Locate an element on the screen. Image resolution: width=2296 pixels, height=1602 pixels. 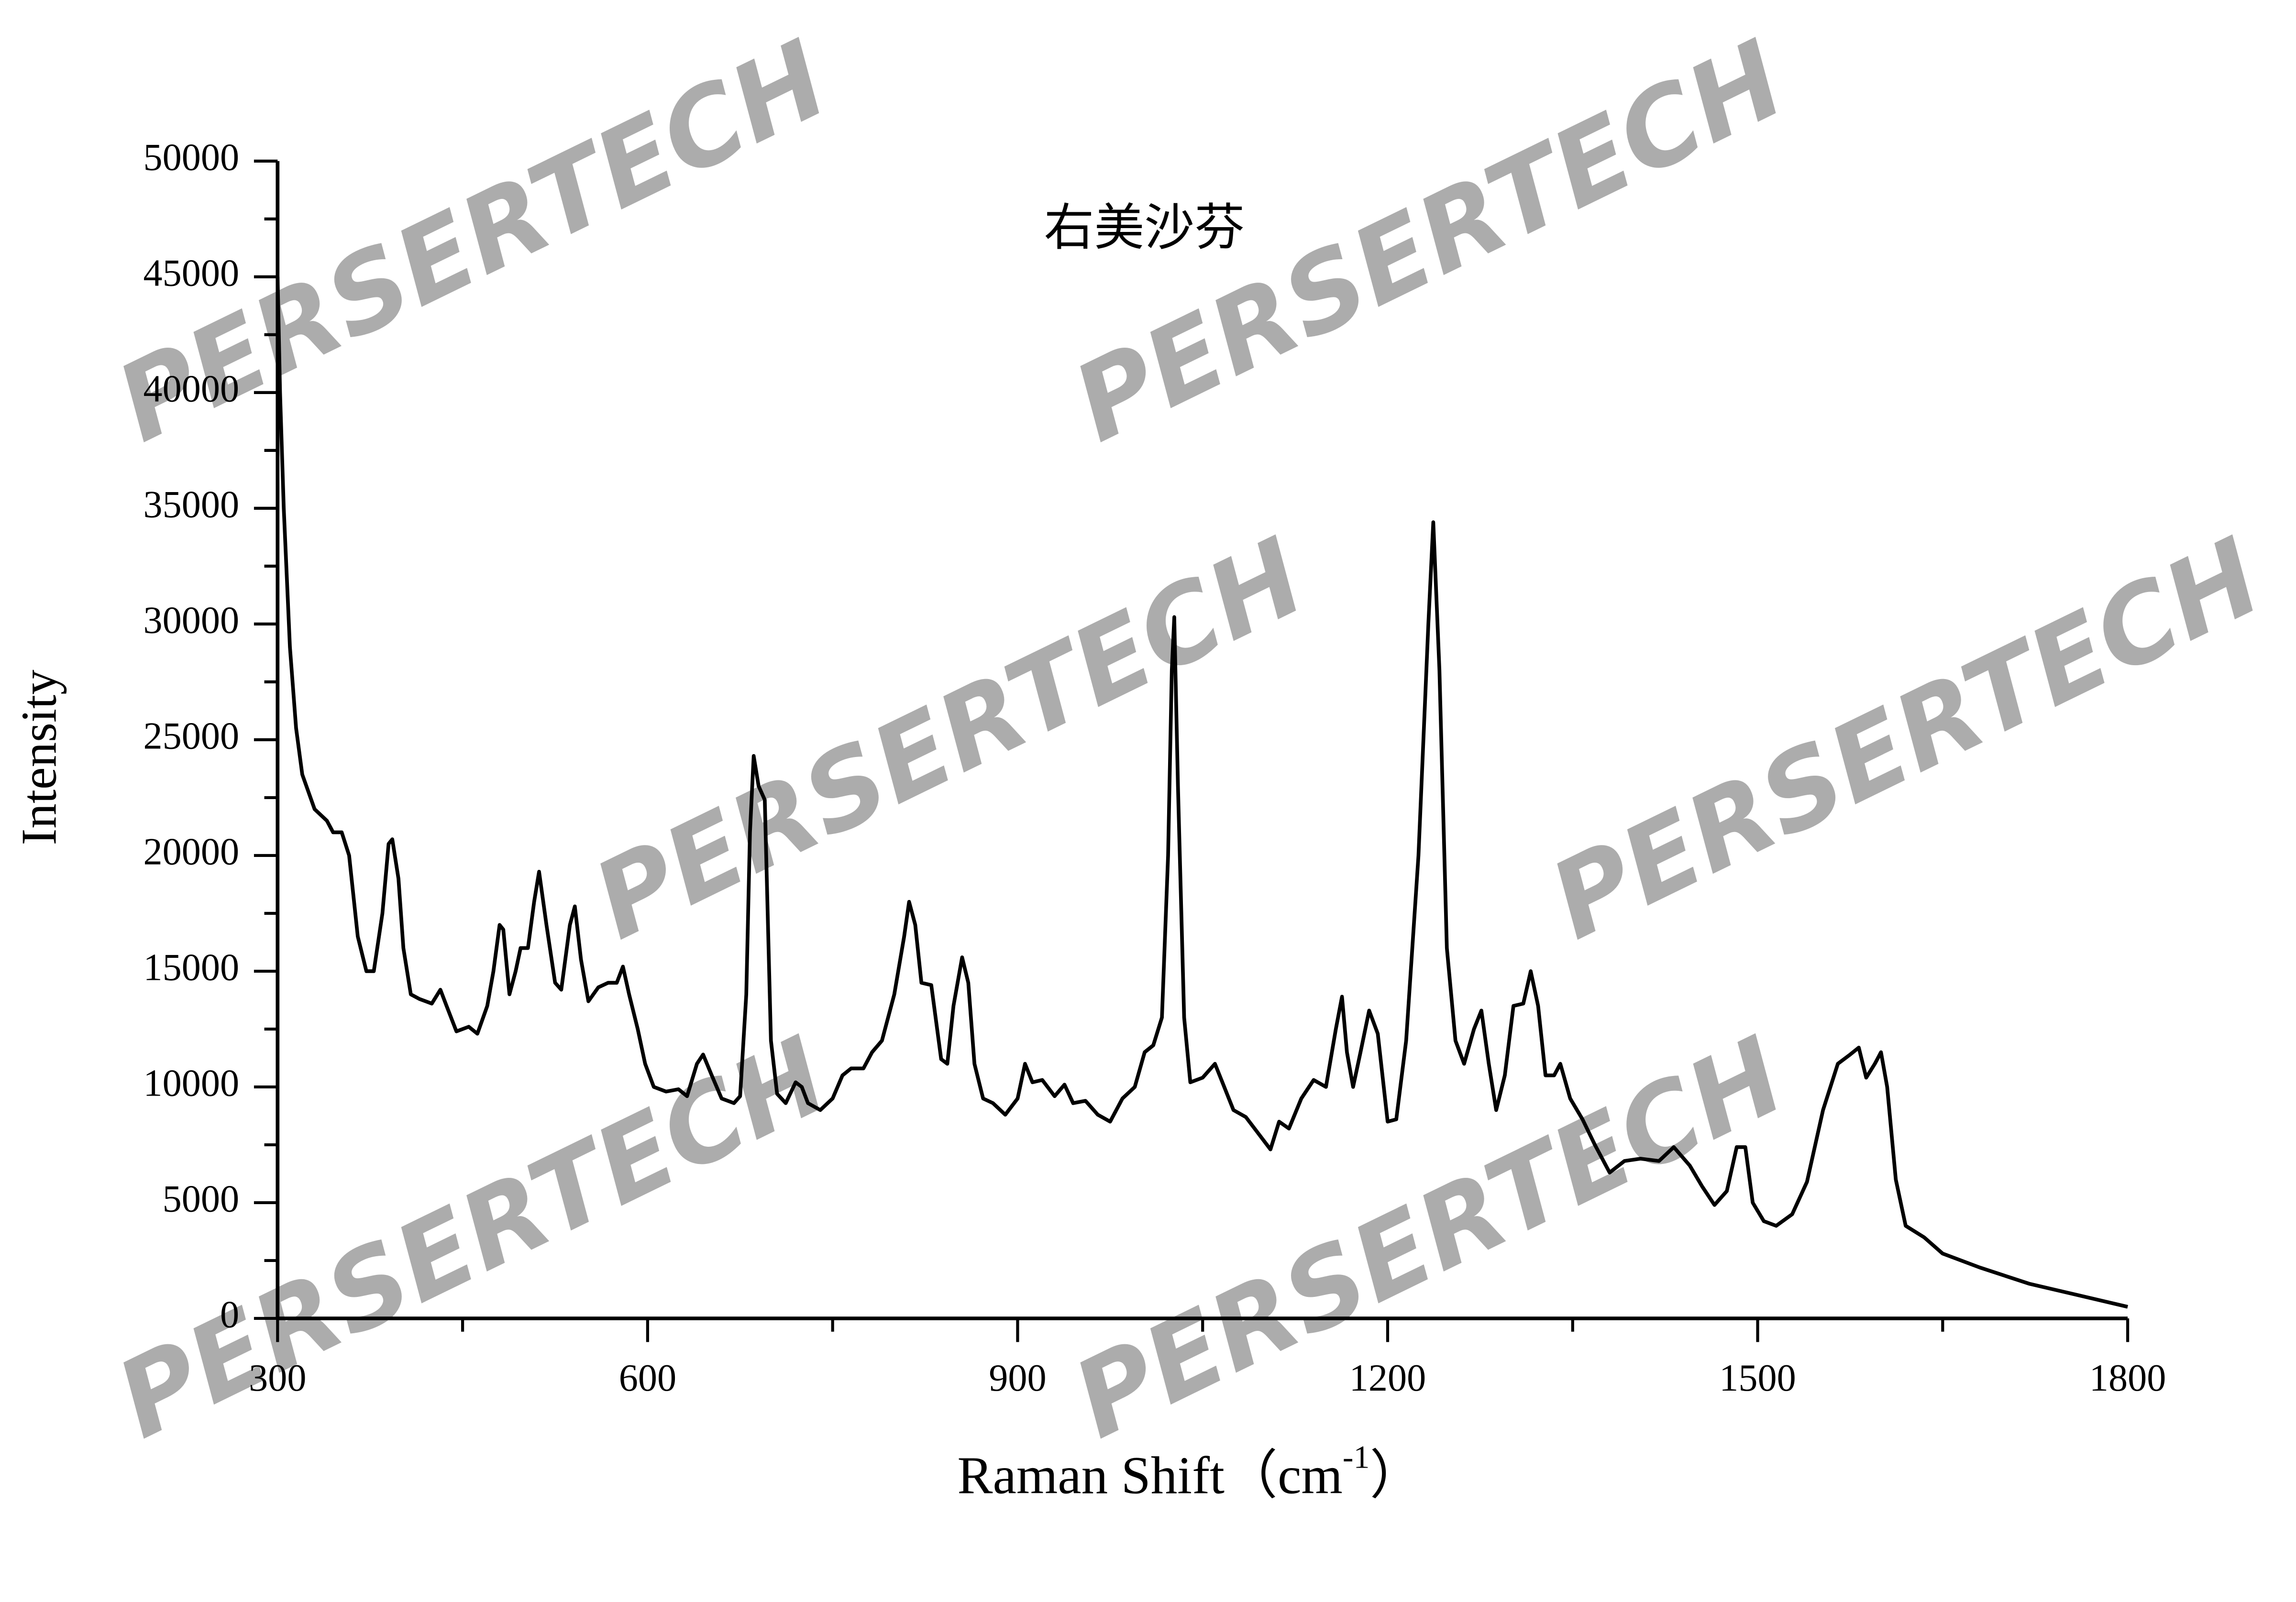
y-tick-label: 0 is located at coordinates (229, 1314).